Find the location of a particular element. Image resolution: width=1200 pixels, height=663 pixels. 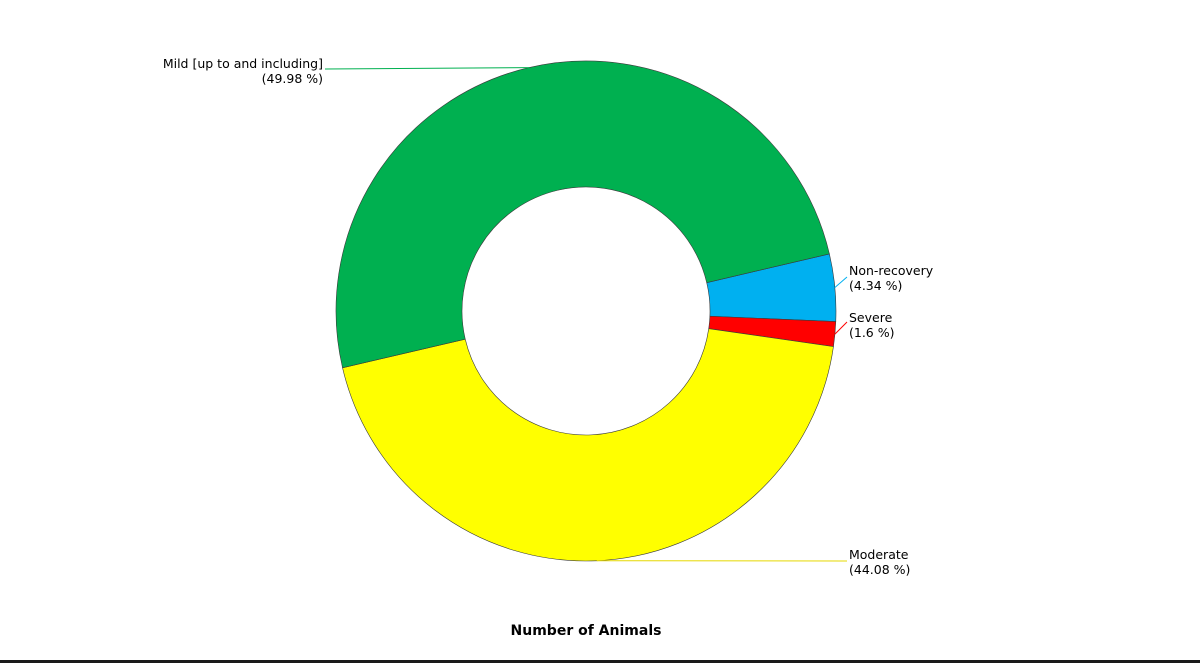

slice-label-name: Non-recovery is located at coordinates (891, 270).